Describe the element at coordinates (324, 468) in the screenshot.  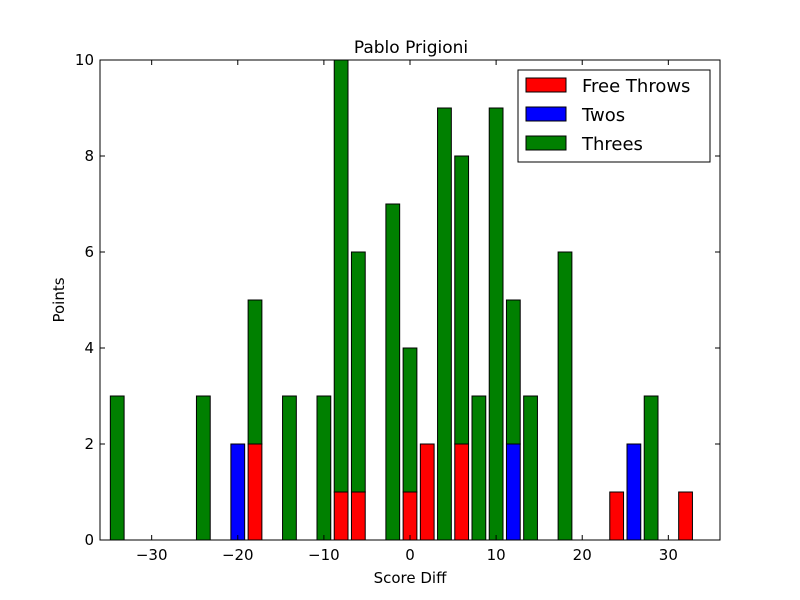
I see `bar-threes--10` at that location.